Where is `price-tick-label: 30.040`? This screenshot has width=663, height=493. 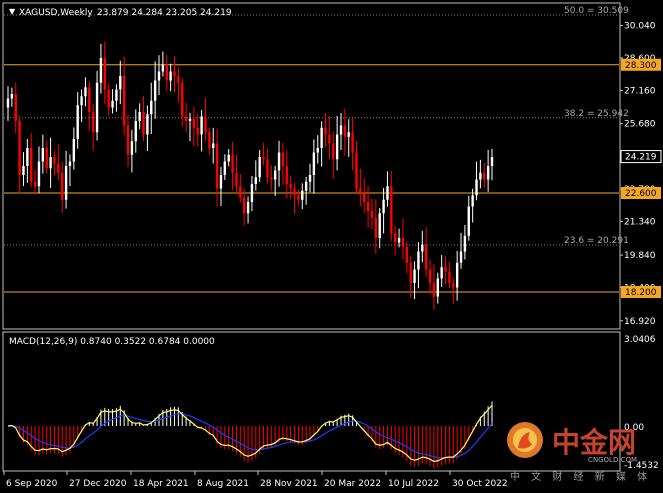
price-tick-label: 30.040 is located at coordinates (640, 27).